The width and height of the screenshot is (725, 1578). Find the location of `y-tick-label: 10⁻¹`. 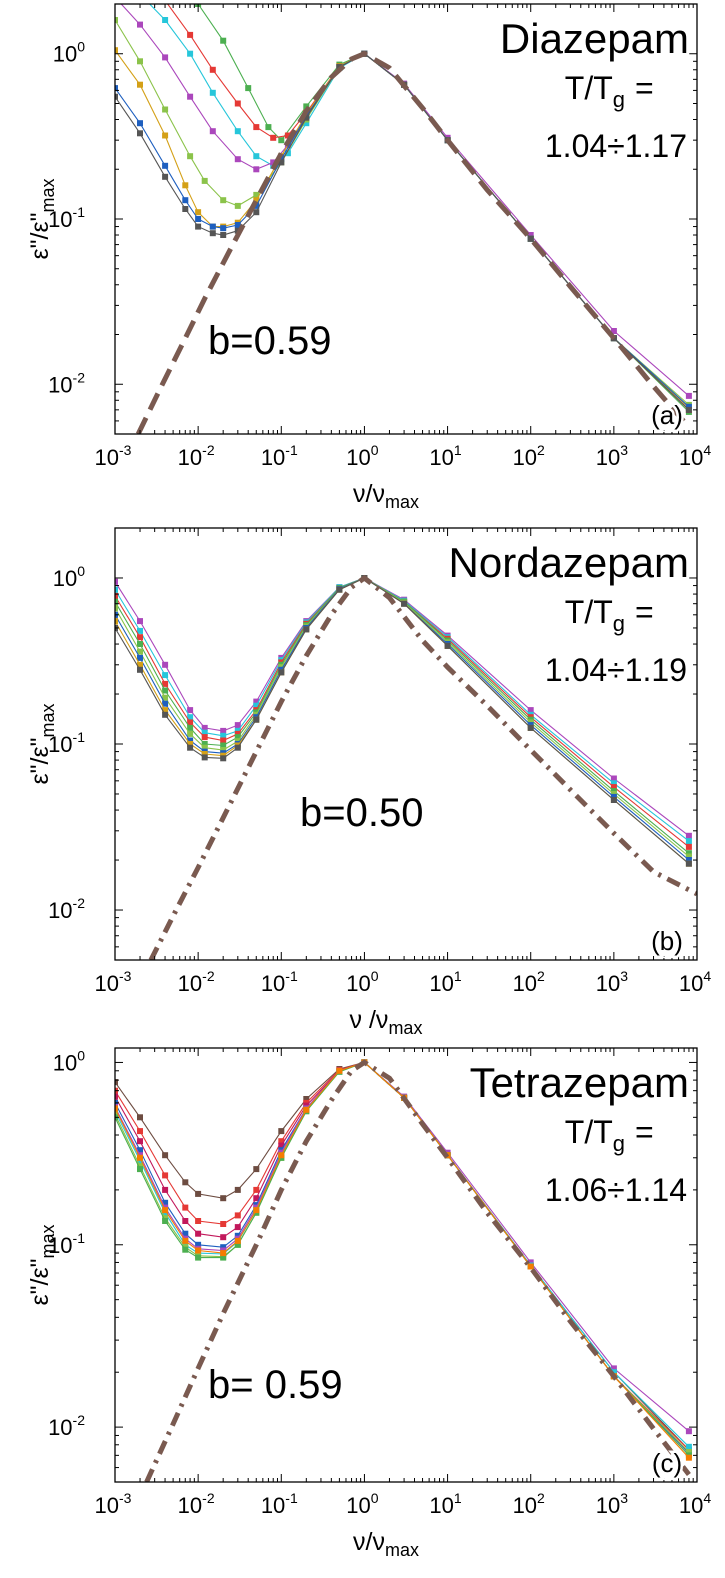

y-tick-label: 10⁻¹ is located at coordinates (66, 743).